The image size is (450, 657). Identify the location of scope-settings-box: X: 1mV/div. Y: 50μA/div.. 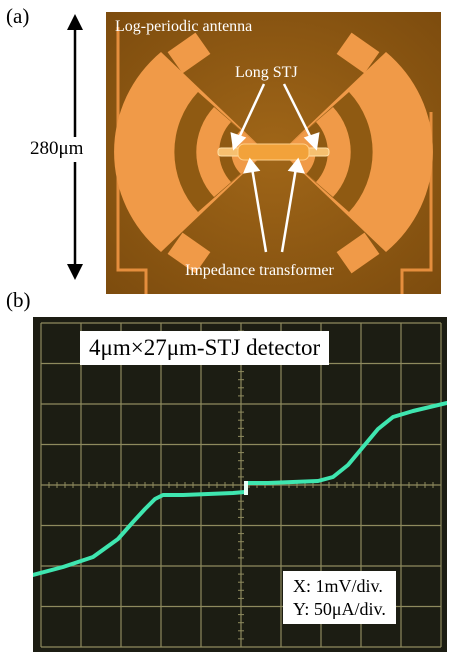
(339, 597).